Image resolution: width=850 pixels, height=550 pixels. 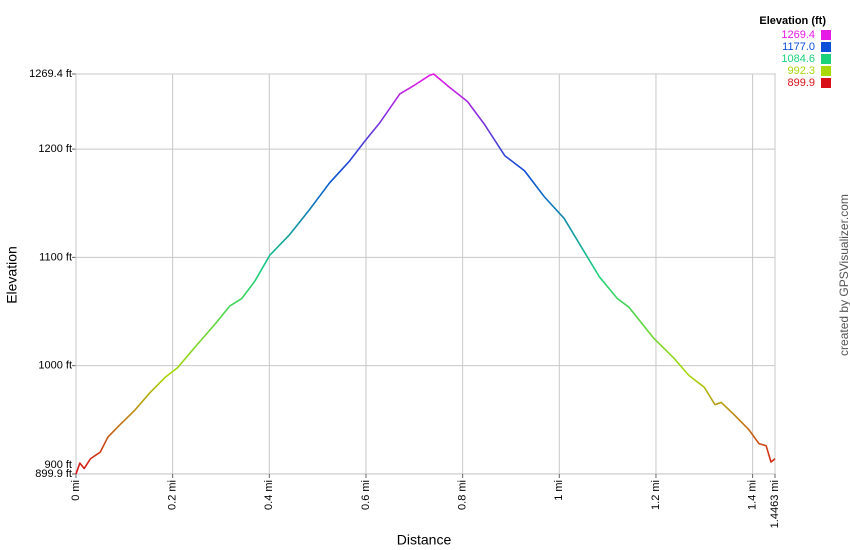 I want to click on legend-label: 1269.4, so click(x=798, y=35).